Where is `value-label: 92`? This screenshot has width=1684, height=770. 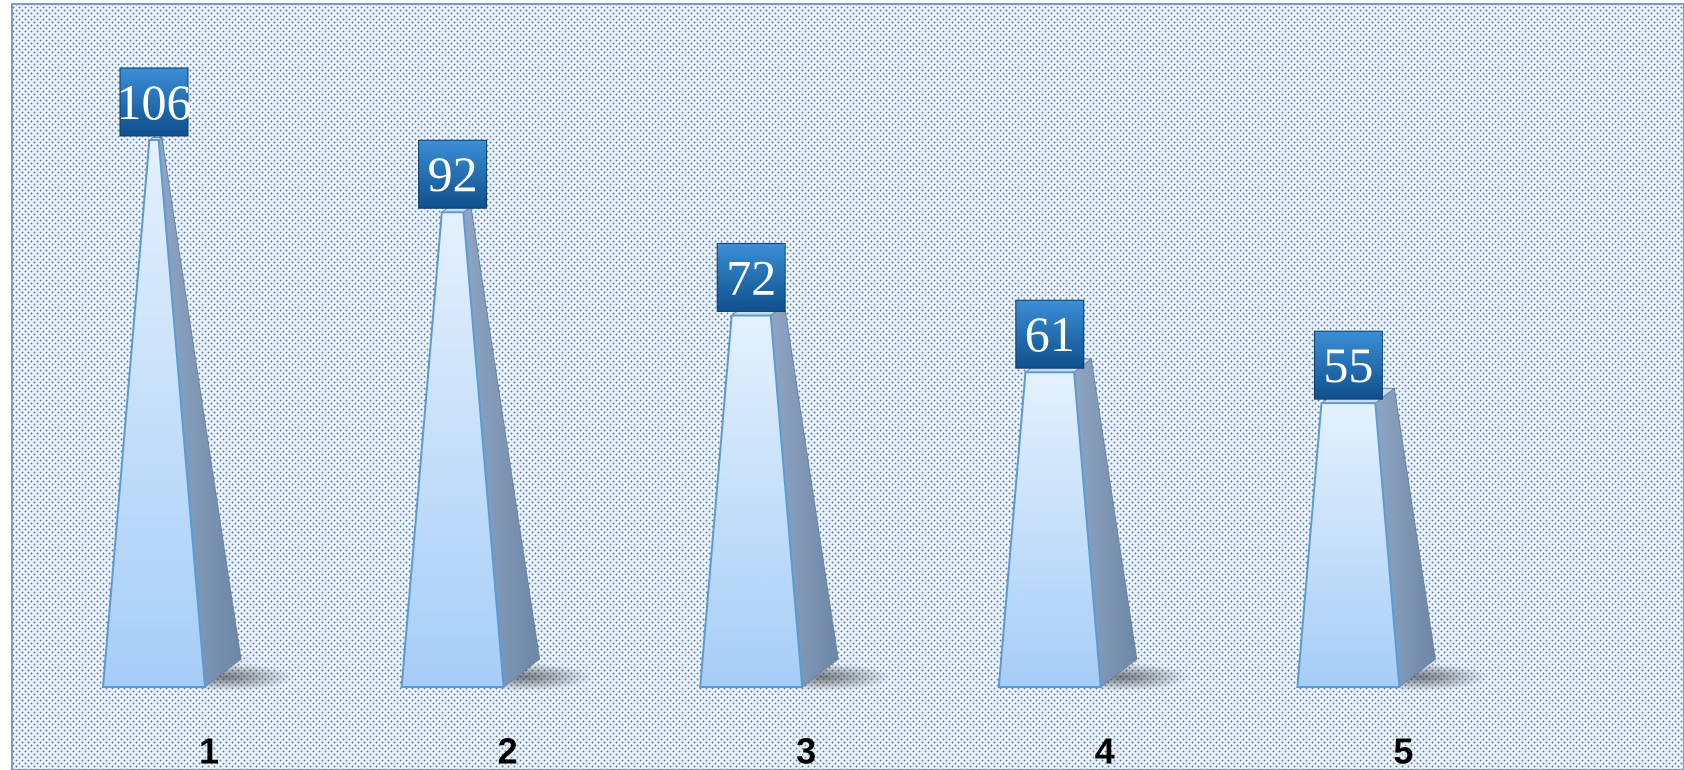 value-label: 92 is located at coordinates (453, 174).